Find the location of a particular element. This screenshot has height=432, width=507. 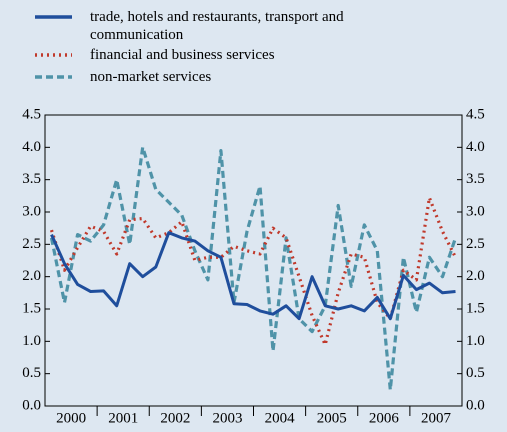

x-tick-label: 2001 is located at coordinates (123, 418).